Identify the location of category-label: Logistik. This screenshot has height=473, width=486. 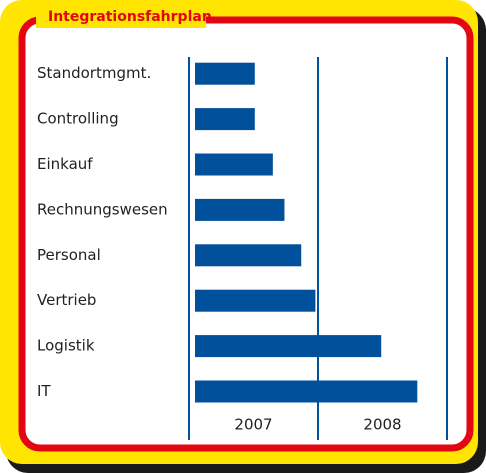
(66, 346).